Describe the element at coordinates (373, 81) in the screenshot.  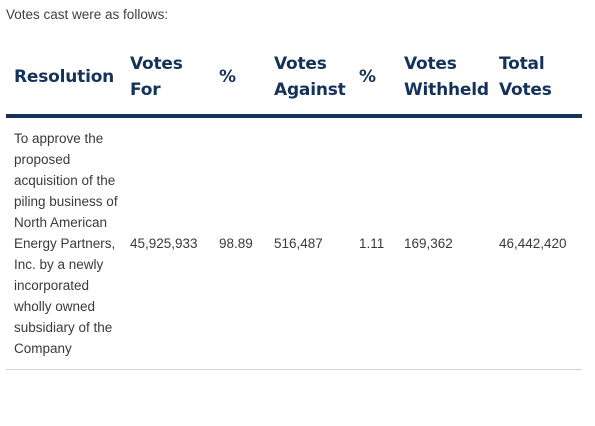
I see `header-percent-against: %` at that location.